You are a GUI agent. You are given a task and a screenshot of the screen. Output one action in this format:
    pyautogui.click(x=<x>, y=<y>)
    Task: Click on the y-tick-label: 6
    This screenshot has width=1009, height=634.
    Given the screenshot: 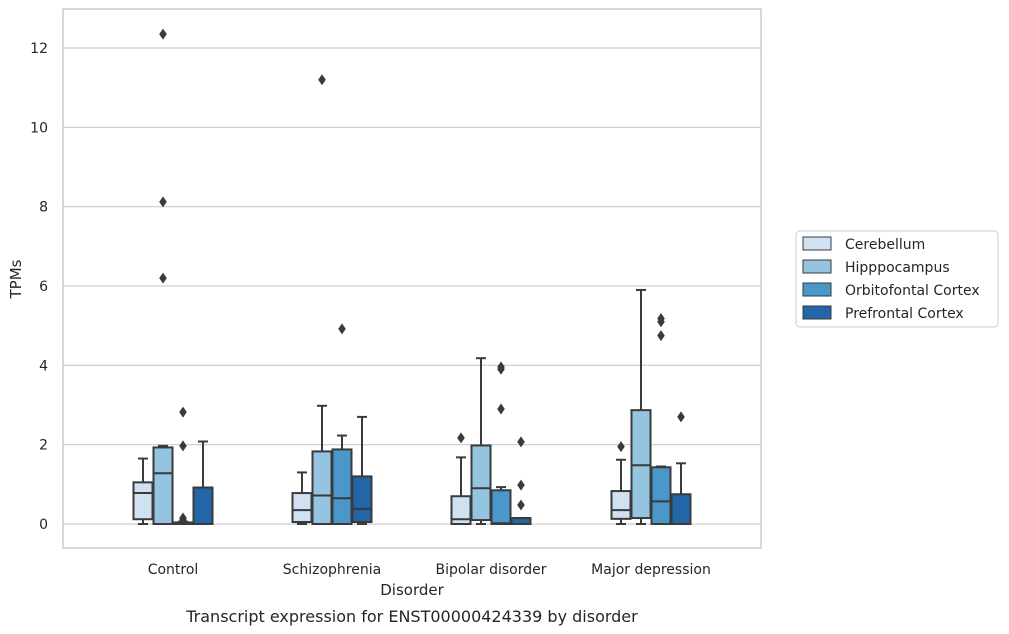 What is the action you would take?
    pyautogui.click(x=43, y=287)
    